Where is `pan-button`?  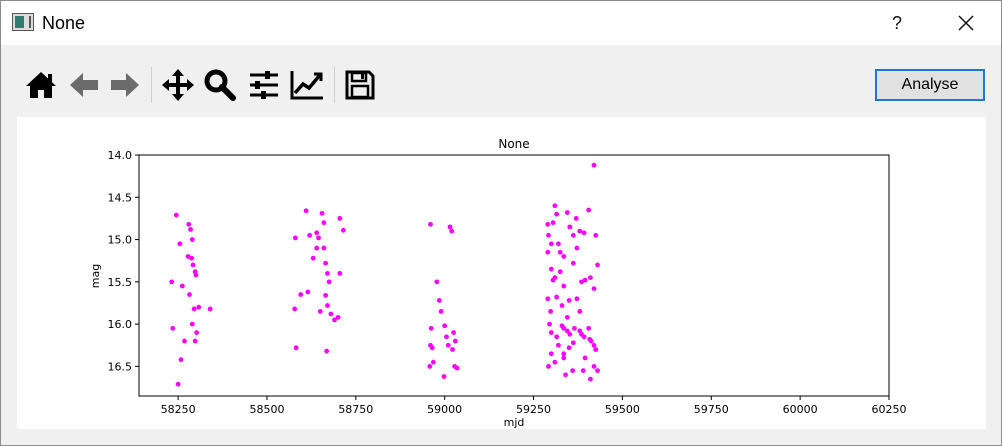 pan-button is located at coordinates (178, 85).